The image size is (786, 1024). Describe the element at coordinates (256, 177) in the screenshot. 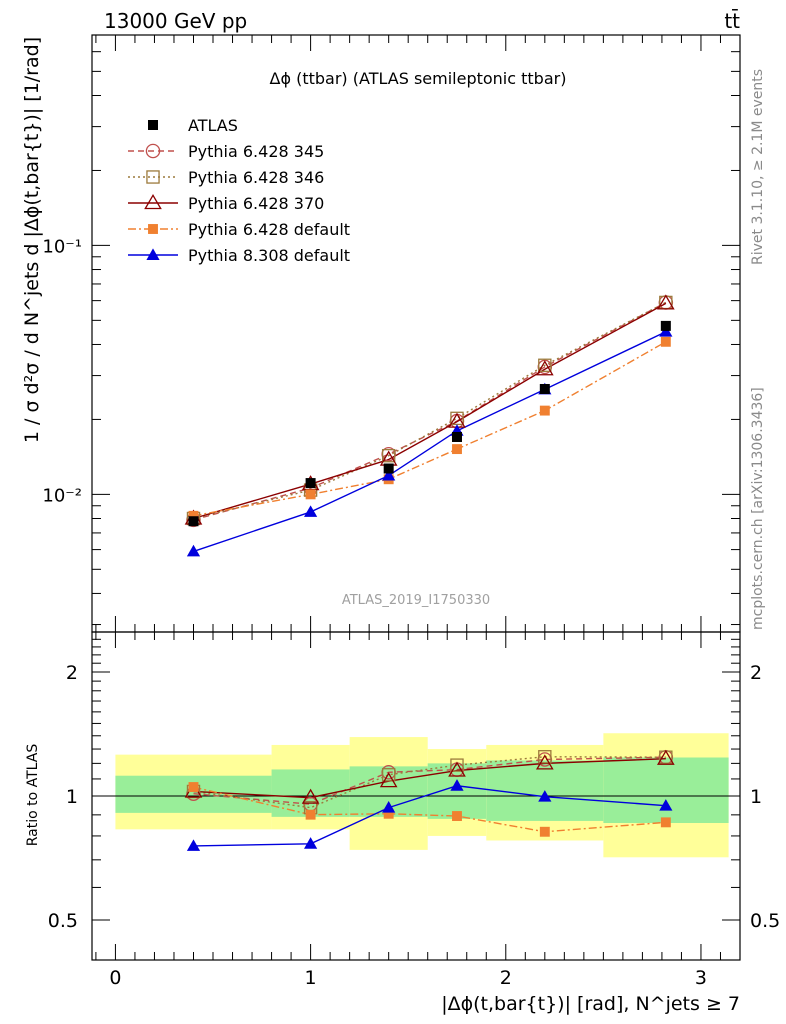

I see `legend-label: Pythia 6.428 346` at that location.